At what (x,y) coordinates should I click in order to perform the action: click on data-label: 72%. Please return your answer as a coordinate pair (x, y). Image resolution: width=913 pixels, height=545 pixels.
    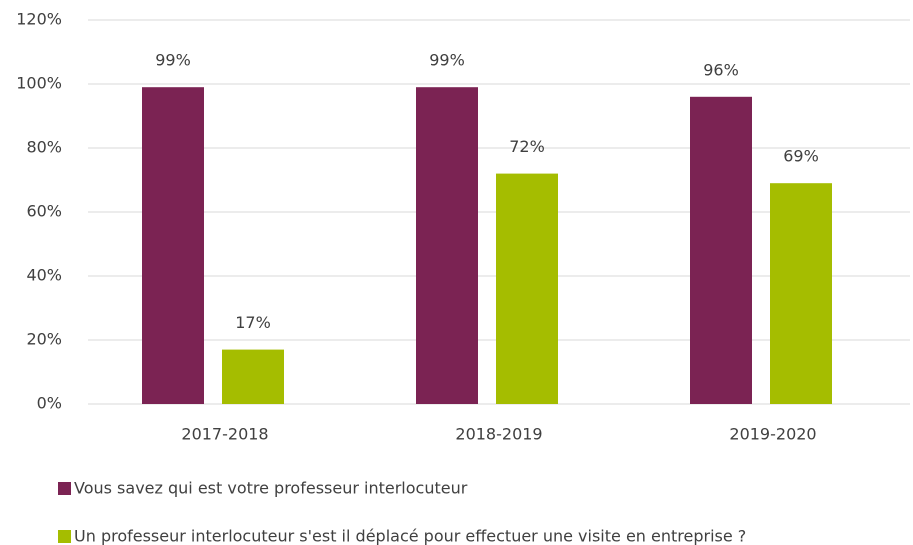
    Looking at the image, I should click on (527, 146).